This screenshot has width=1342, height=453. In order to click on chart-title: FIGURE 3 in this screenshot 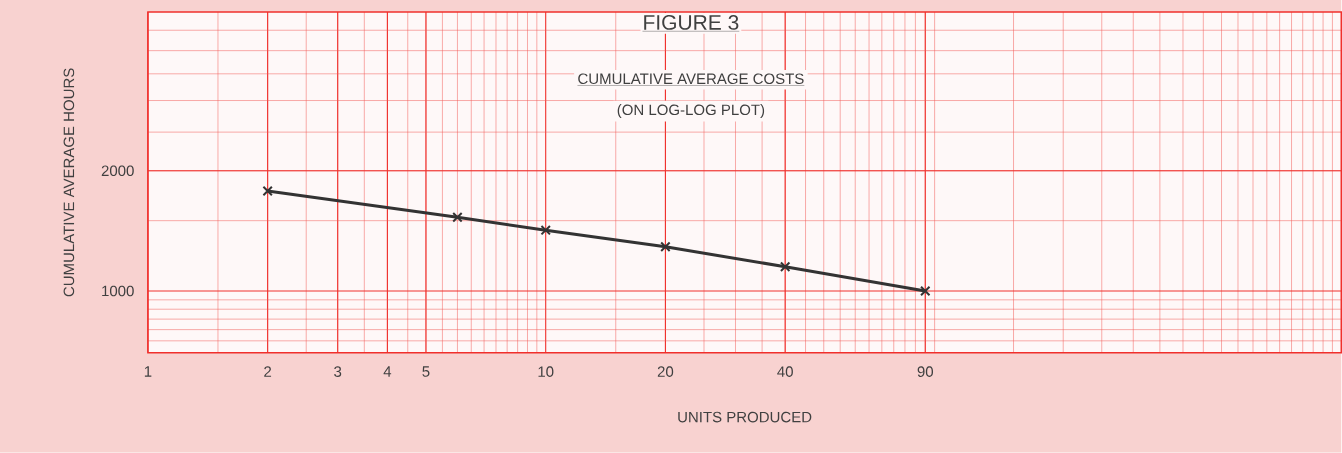, I will do `click(691, 22)`.